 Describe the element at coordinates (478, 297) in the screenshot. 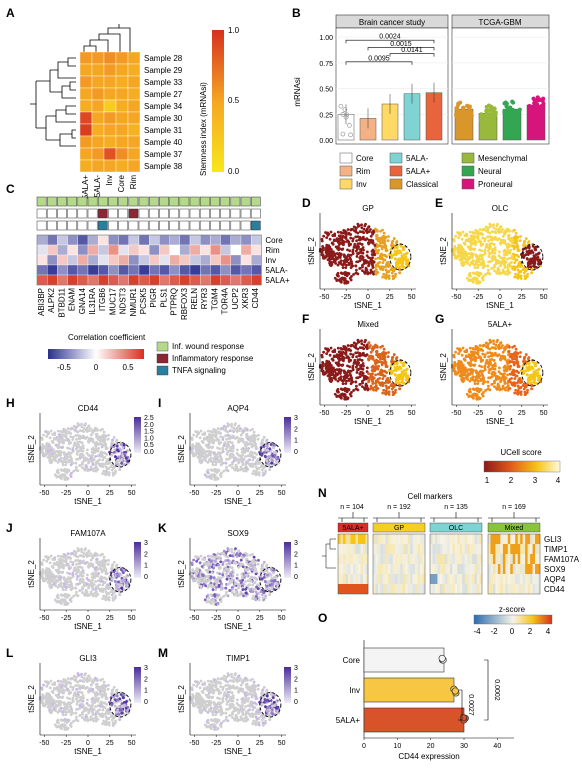

I see `x-tick-label: -25` at that location.